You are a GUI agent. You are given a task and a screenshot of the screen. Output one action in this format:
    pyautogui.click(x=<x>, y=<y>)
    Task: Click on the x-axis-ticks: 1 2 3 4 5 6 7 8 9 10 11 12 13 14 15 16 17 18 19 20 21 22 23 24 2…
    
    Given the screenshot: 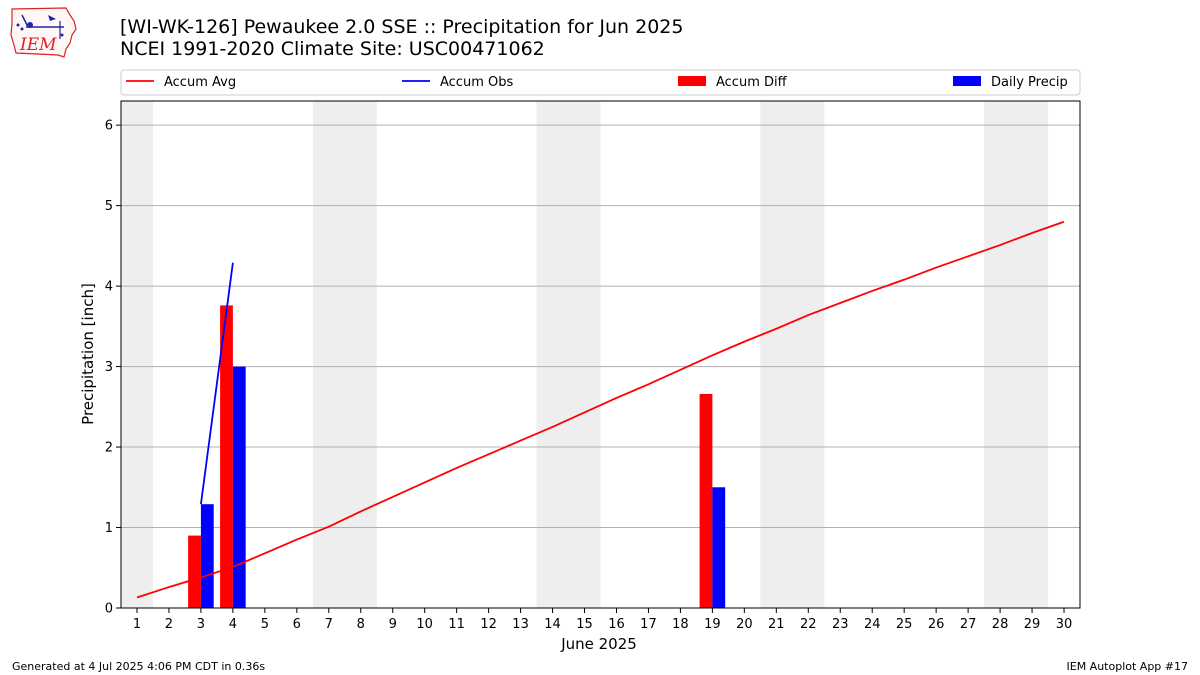 What is the action you would take?
    pyautogui.click(x=602, y=620)
    